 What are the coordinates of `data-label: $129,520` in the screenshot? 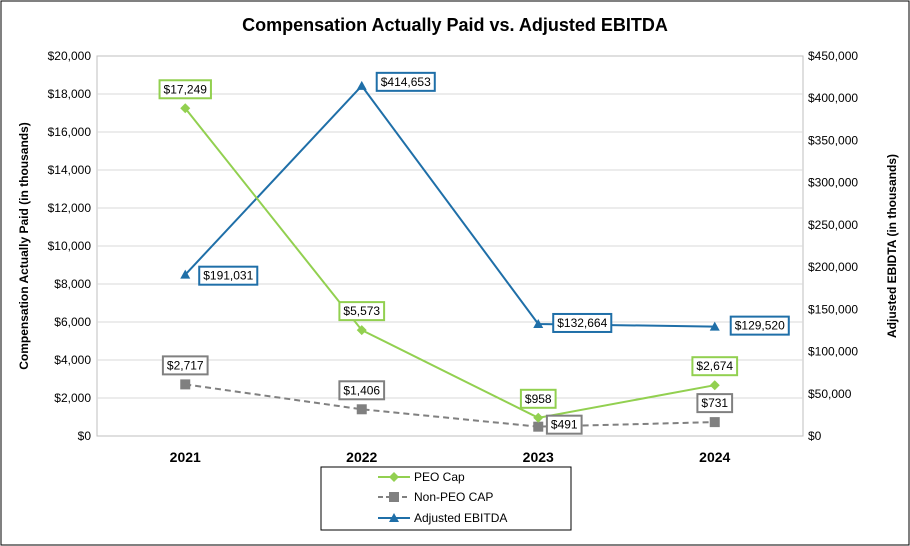 It's located at (759, 325).